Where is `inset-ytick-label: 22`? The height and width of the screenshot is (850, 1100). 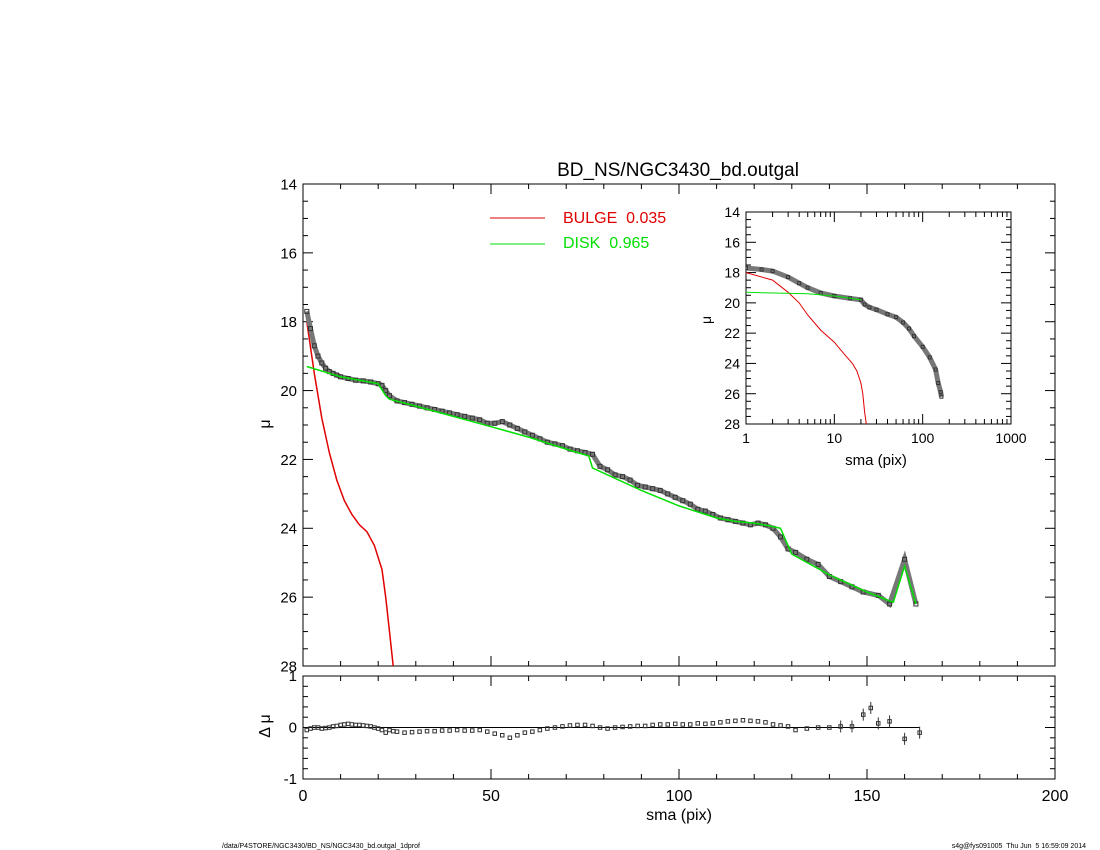 inset-ytick-label: 22 is located at coordinates (732, 333).